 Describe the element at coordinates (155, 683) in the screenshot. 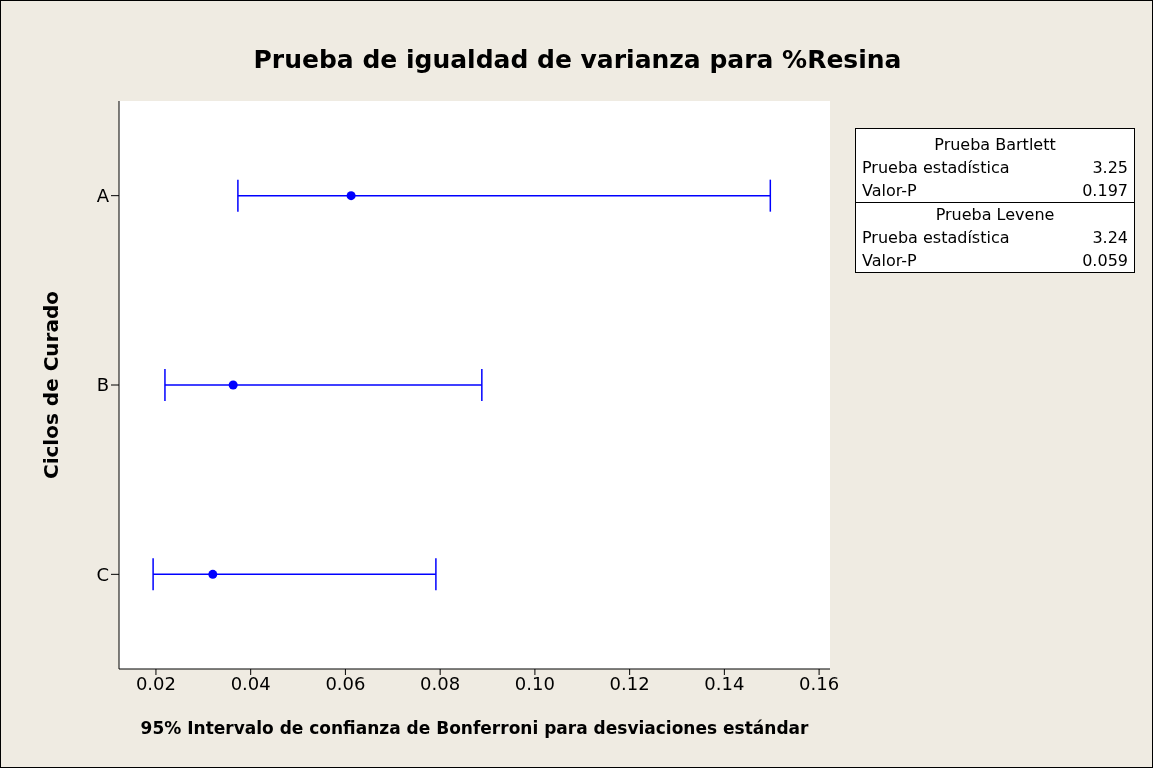

I see `x-tick-label: 0.02` at that location.